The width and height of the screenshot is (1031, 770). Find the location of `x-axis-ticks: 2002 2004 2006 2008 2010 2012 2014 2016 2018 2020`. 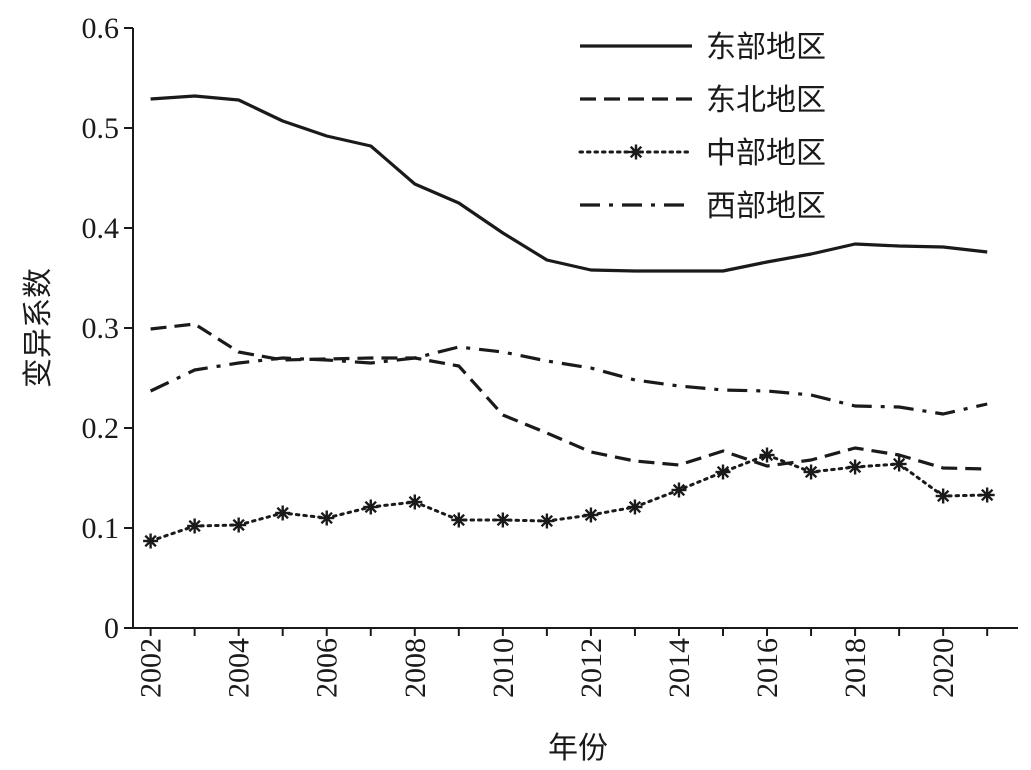

x-axis-ticks: 2002 2004 2006 2008 2010 2012 2014 2016 2018 2020 is located at coordinates (562, 663).